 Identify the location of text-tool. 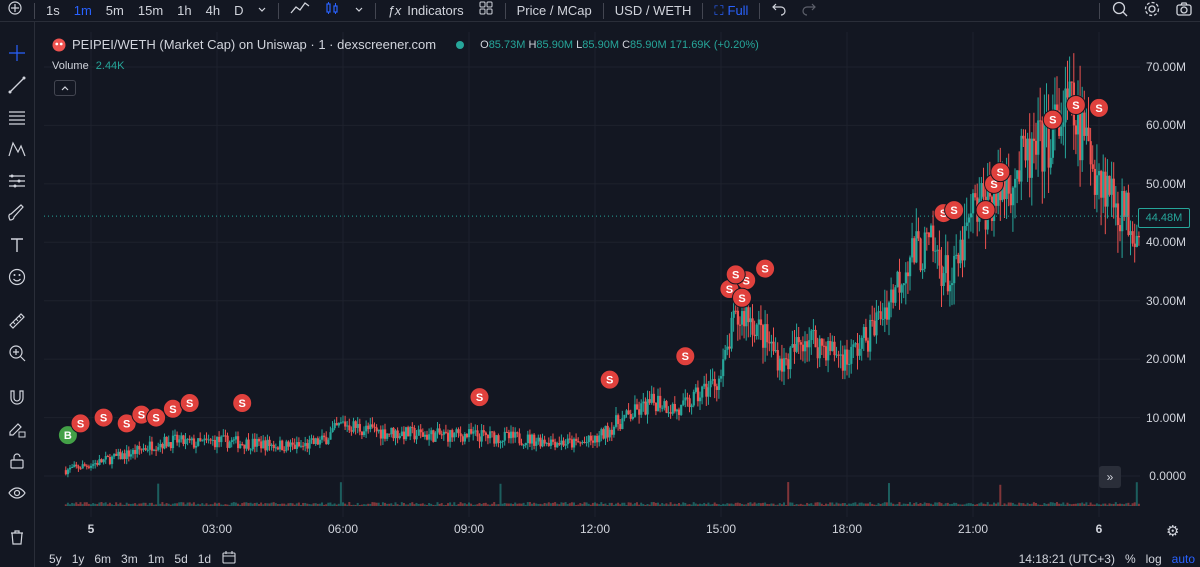
(17, 245).